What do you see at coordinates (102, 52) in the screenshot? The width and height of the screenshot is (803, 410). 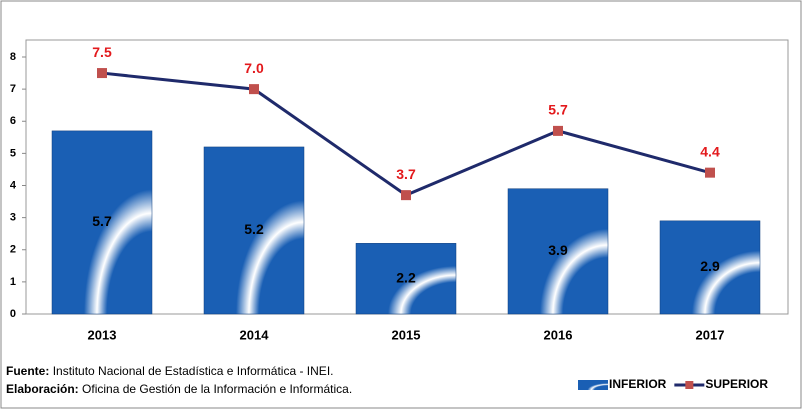 I see `line-value-label: 7.5` at bounding box center [102, 52].